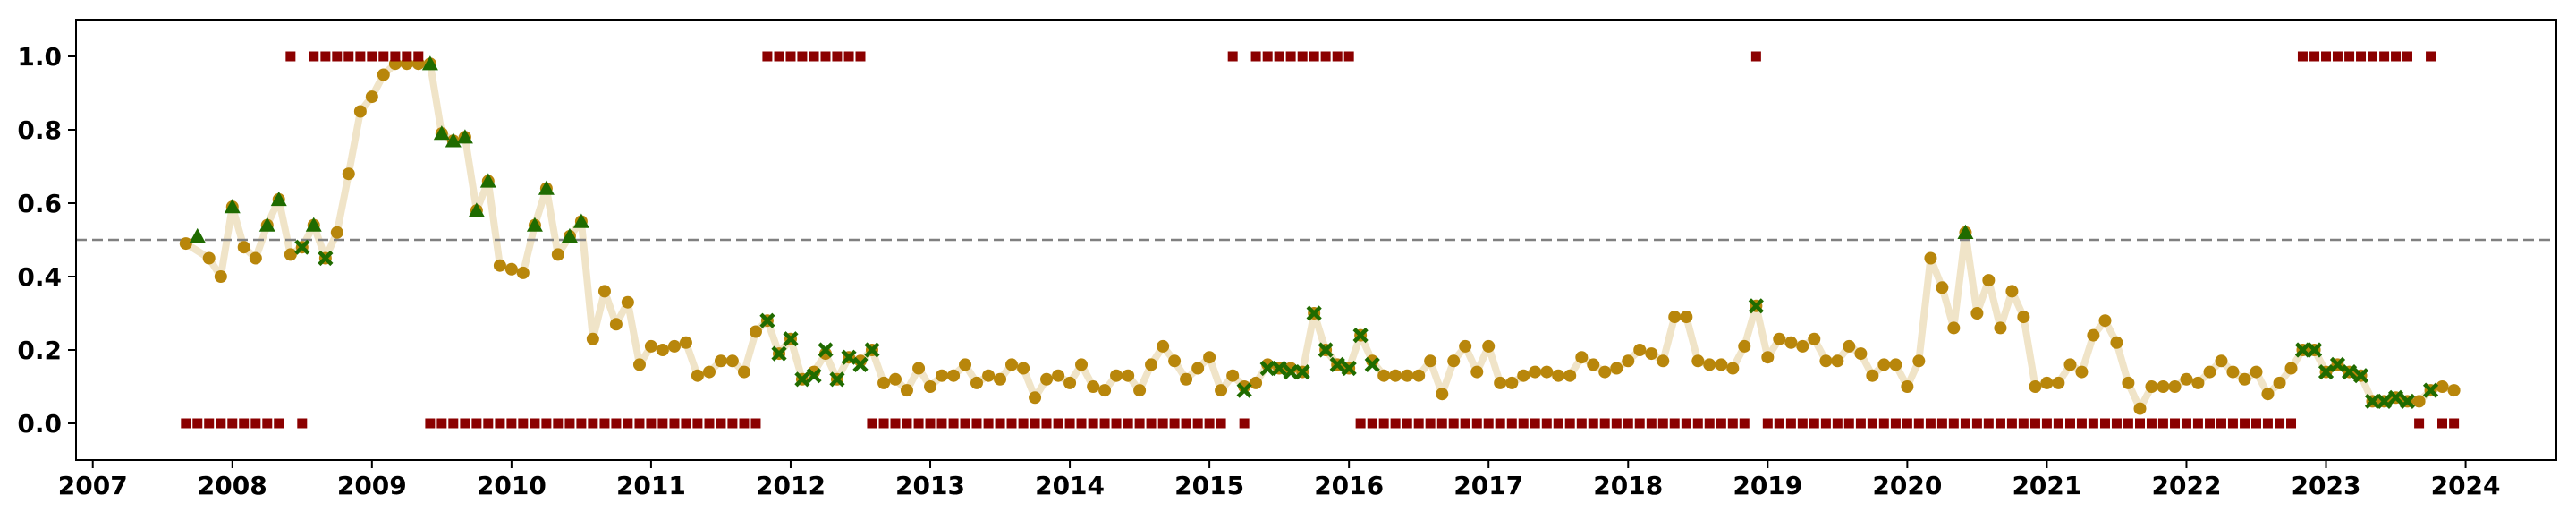 The height and width of the screenshot is (520, 2576). What do you see at coordinates (791, 485) in the screenshot?
I see `x-tick-label: 2012` at bounding box center [791, 485].